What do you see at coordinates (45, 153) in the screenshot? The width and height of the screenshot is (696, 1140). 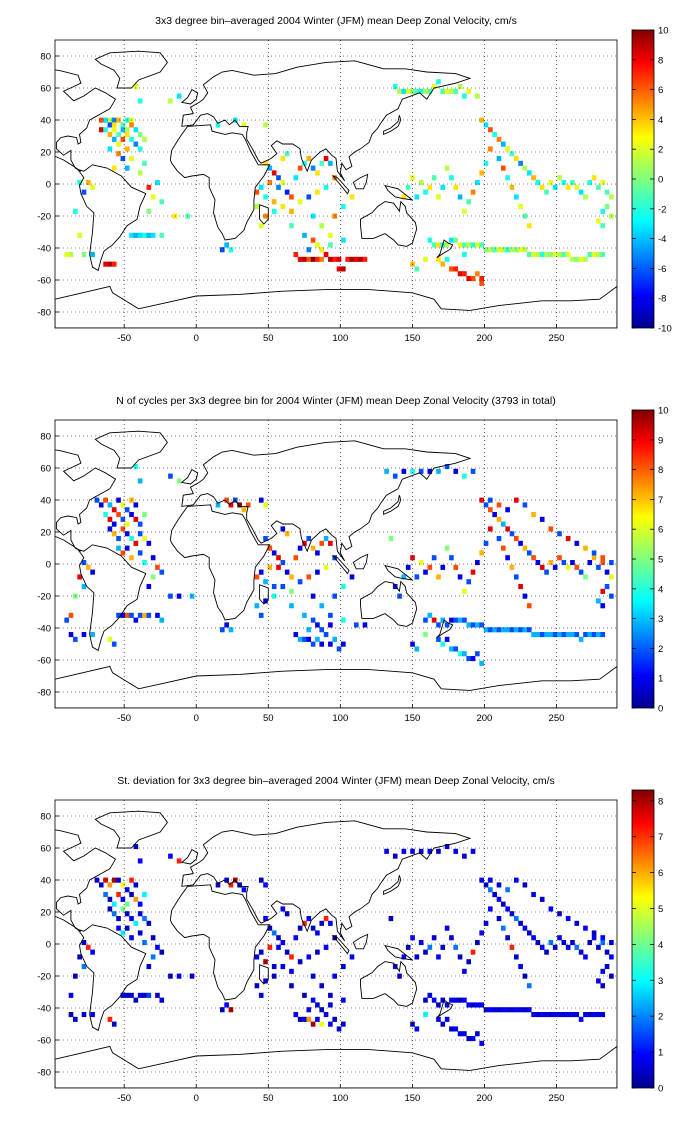 I see `y-tick-label: 20` at bounding box center [45, 153].